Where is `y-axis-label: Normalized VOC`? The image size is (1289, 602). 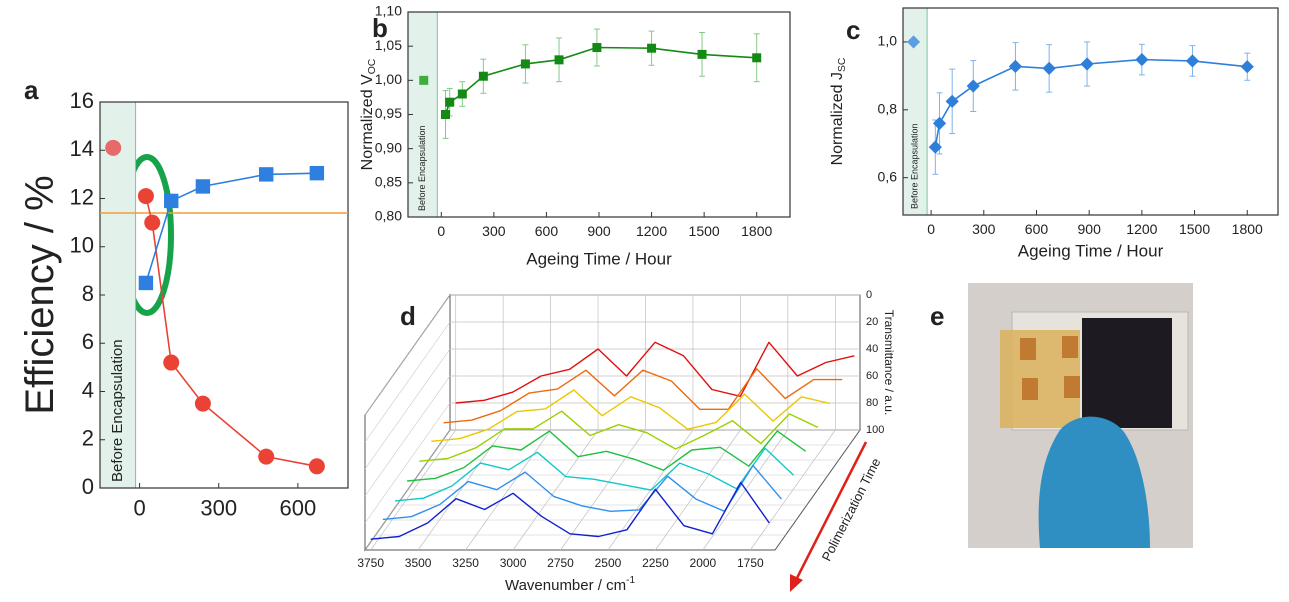 y-axis-label: Normalized VOC is located at coordinates (368, 114).